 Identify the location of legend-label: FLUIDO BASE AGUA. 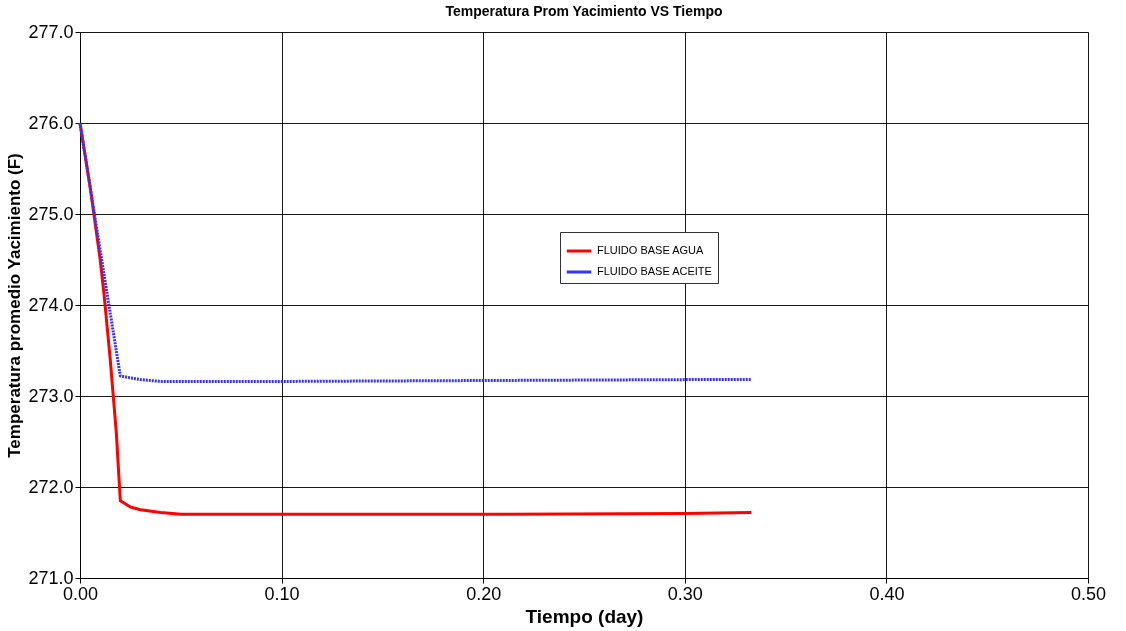
(651, 250).